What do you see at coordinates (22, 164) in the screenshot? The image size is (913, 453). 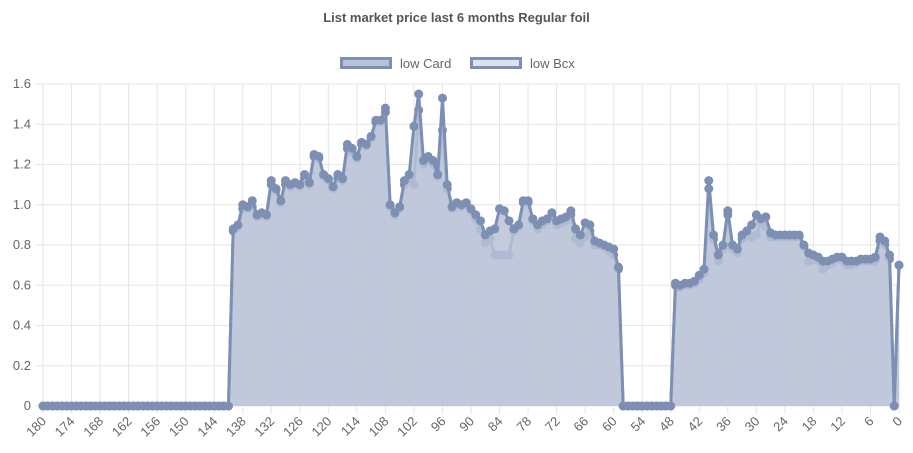 I see `y-tick-label: 1.2` at bounding box center [22, 164].